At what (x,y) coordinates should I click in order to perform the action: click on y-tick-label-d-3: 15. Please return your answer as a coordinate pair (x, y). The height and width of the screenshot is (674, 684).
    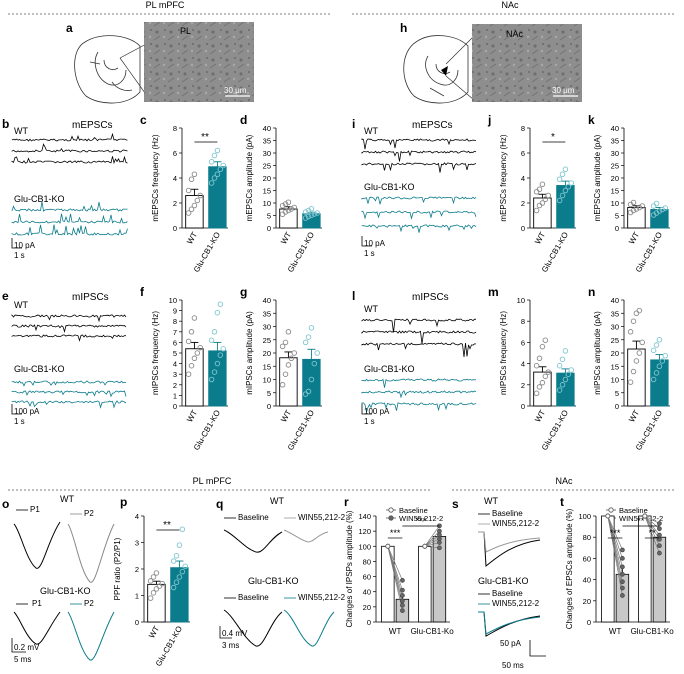
    Looking at the image, I should click on (267, 191).